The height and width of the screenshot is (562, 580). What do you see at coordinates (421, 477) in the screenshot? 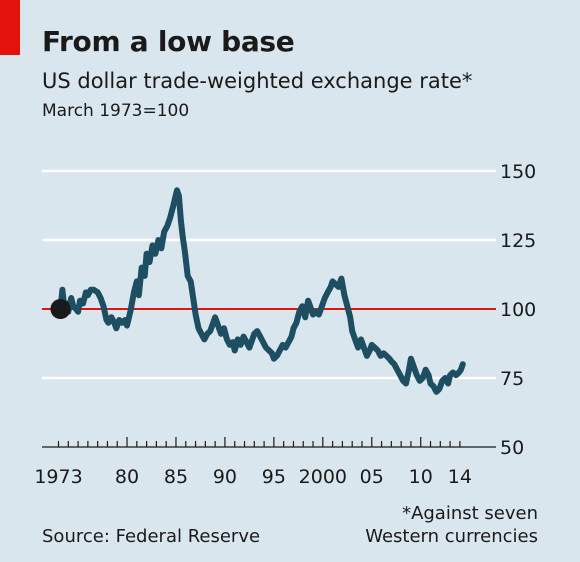
I see `x-tick-label-2010: 10` at bounding box center [421, 477].